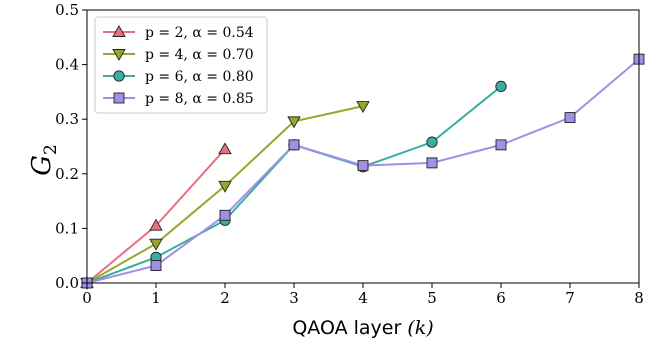 The height and width of the screenshot is (350, 667). Describe the element at coordinates (67, 228) in the screenshot. I see `y-tick-label: 0.1` at that location.